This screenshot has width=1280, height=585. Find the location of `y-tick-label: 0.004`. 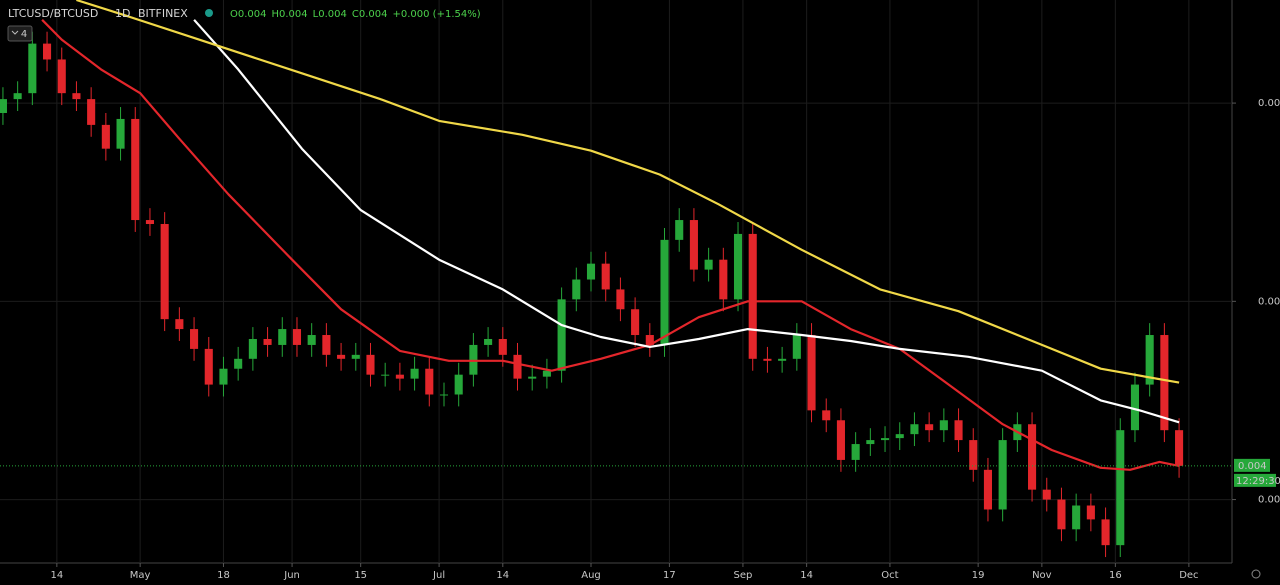

y-tick-label: 0.004 is located at coordinates (1269, 500).